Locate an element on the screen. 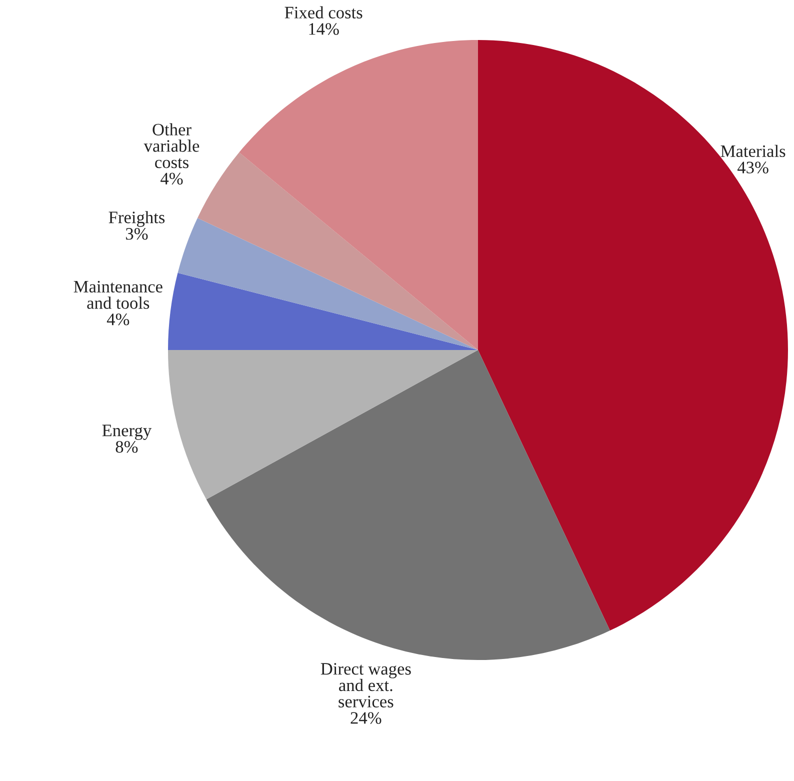 This screenshot has width=794, height=781. slice-label: Freights is located at coordinates (136, 219).